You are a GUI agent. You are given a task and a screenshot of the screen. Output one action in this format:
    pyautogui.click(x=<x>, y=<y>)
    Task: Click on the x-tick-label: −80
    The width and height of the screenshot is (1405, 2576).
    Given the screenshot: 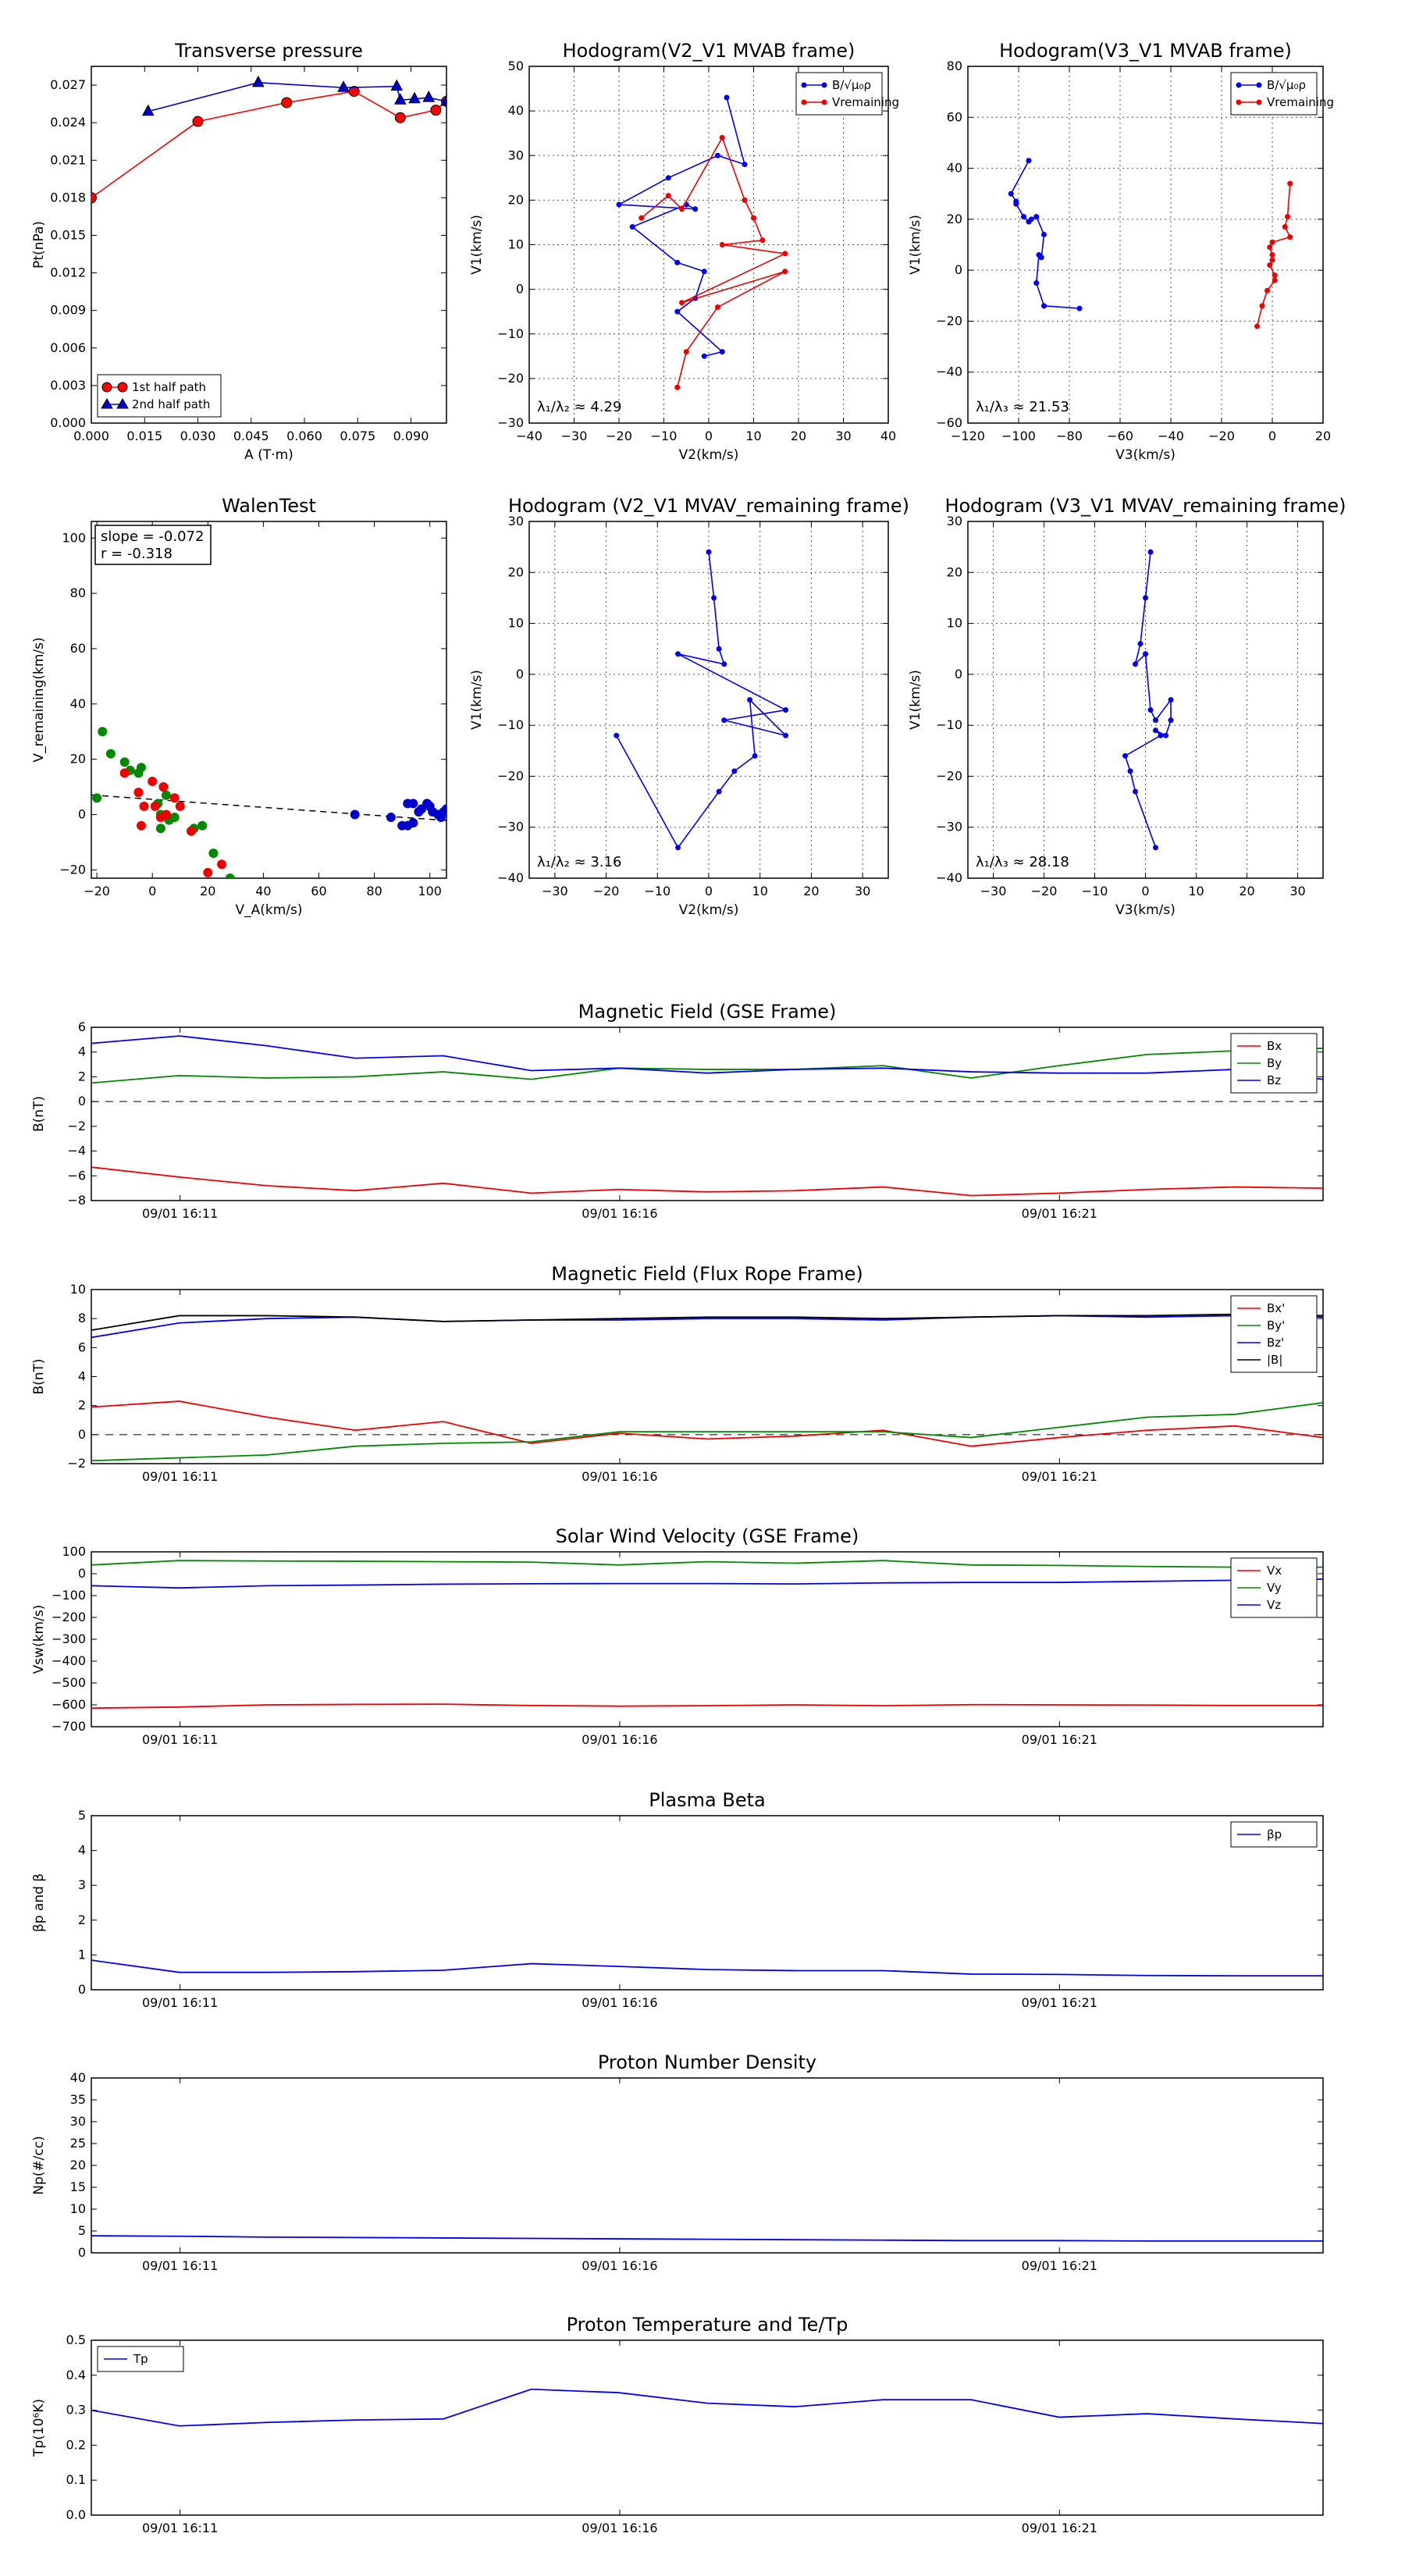 What is the action you would take?
    pyautogui.click(x=1070, y=436)
    